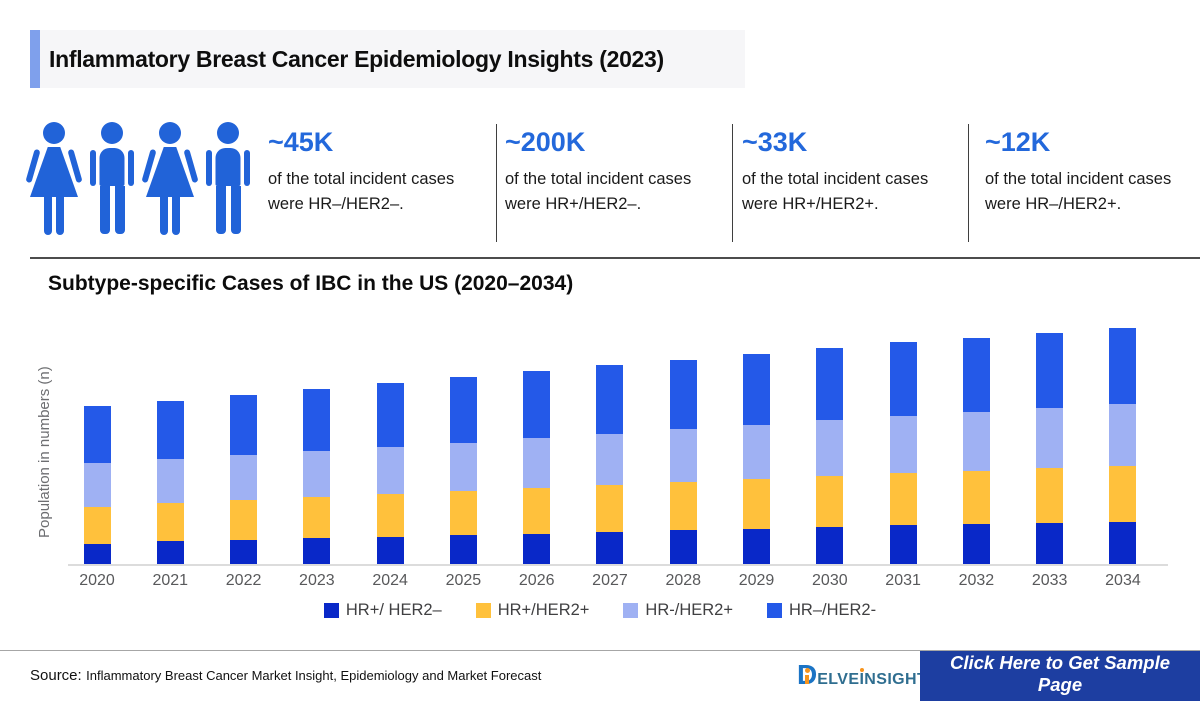 The height and width of the screenshot is (701, 1200). Describe the element at coordinates (683, 580) in the screenshot. I see `x-axis-label: 2028` at that location.